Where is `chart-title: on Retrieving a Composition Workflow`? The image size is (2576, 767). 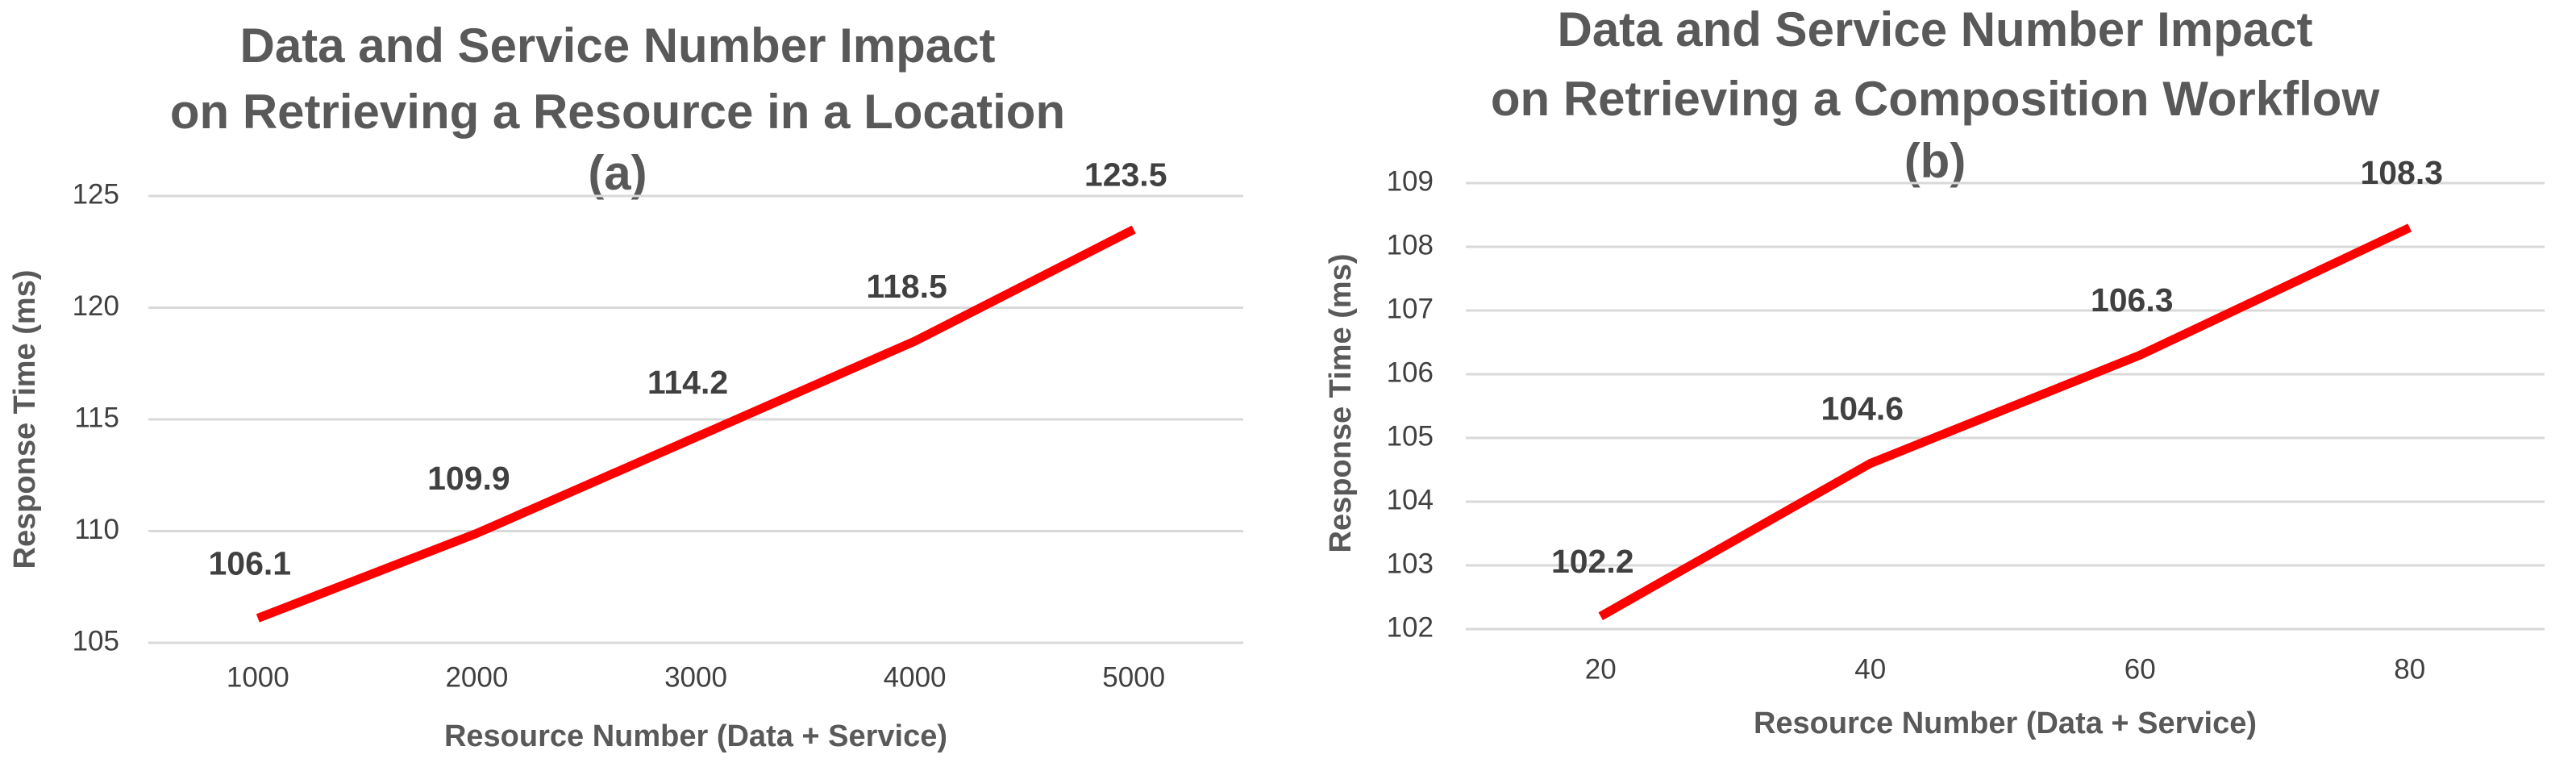 chart-title: on Retrieving a Composition Workflow is located at coordinates (1935, 99).